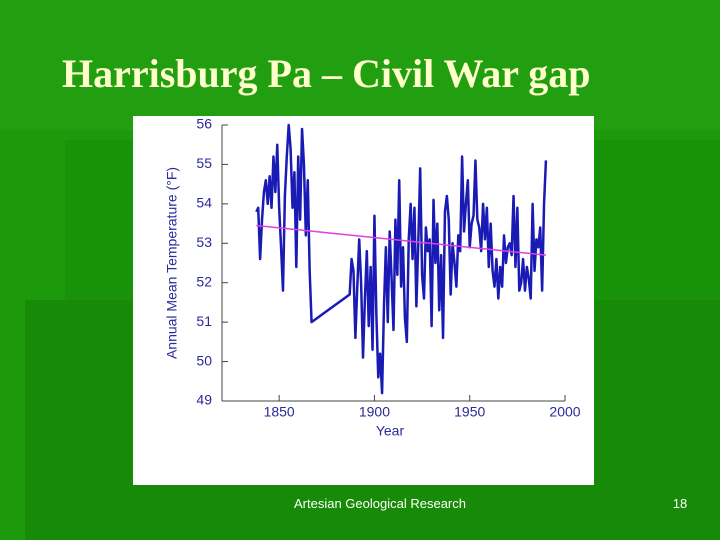  Describe the element at coordinates (172, 263) in the screenshot. I see `y-axis-label: Annual Mean Temperature (°F)` at that location.